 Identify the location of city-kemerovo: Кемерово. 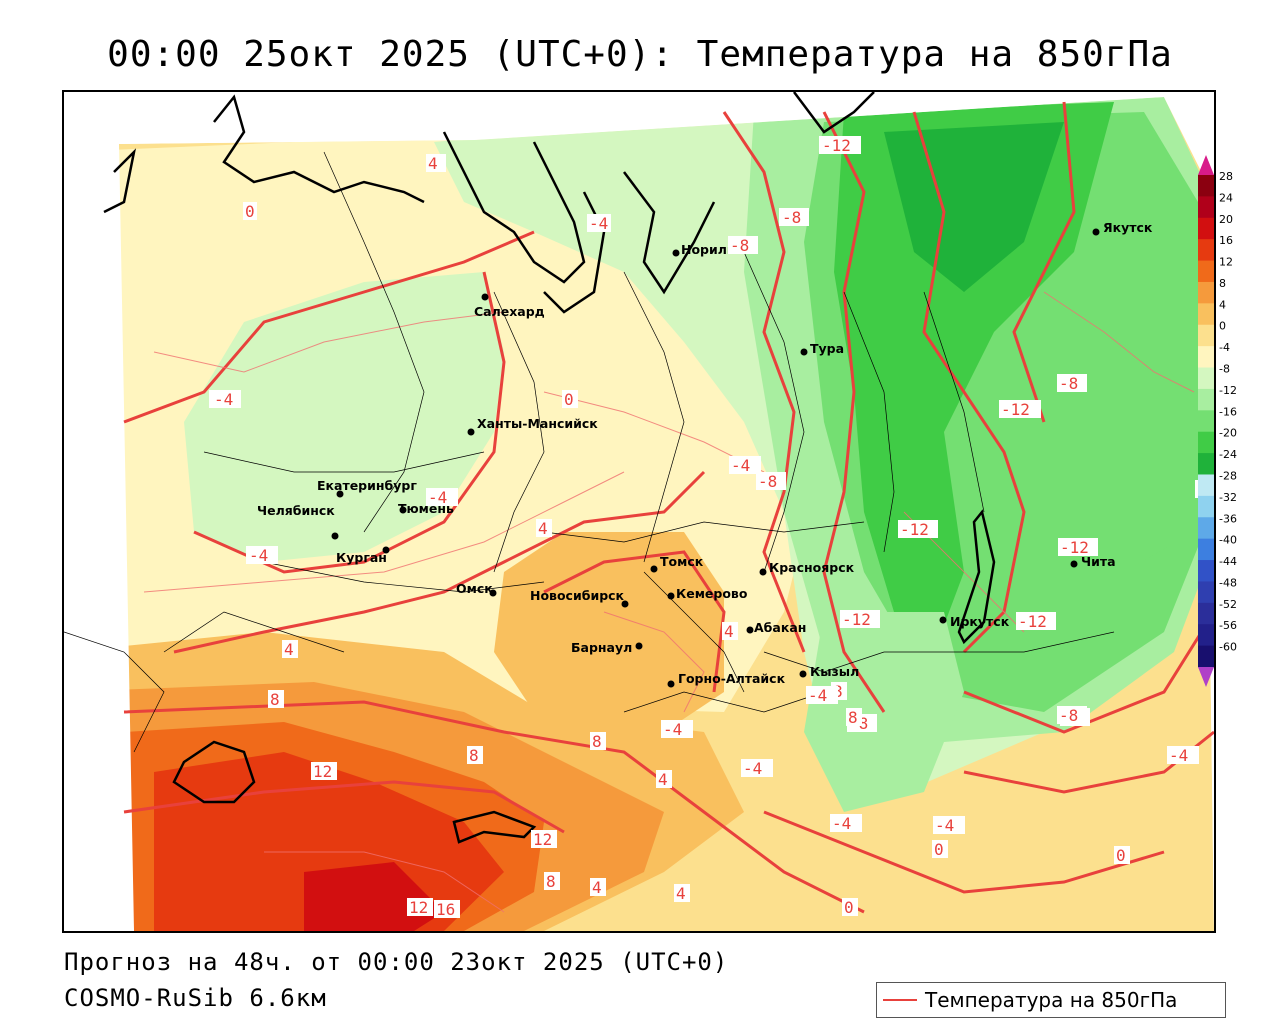
(707, 593).